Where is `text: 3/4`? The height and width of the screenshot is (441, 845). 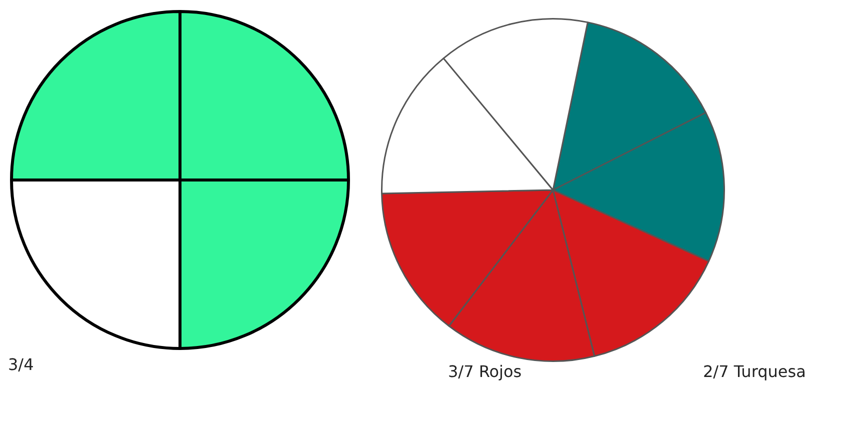
text: 3/4 is located at coordinates (21, 364).